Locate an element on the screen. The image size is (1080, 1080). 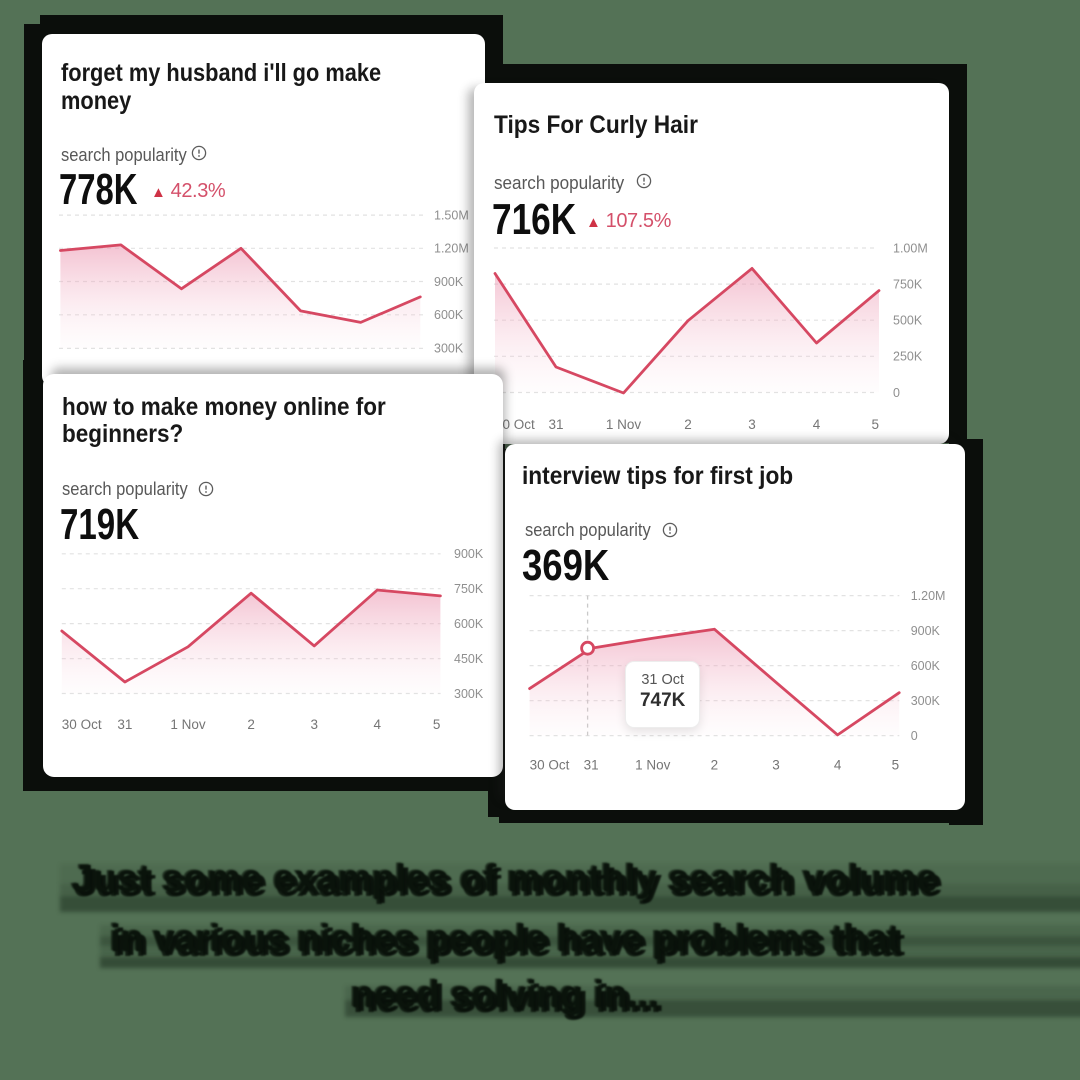
svg-text: 450K is located at coordinates (469, 659).